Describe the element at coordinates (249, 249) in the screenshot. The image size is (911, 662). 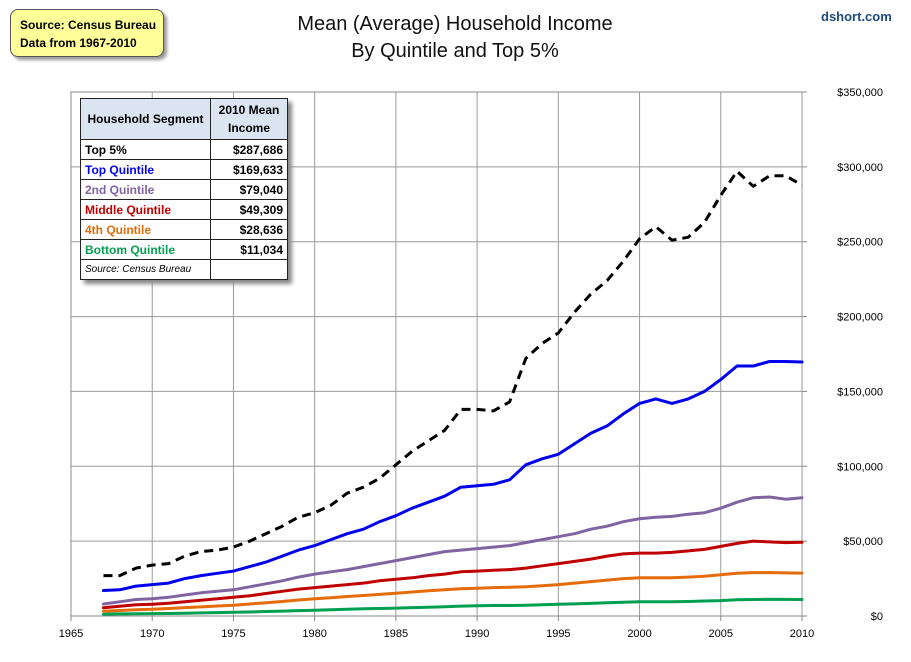
I see `legend-value: $11,034` at that location.